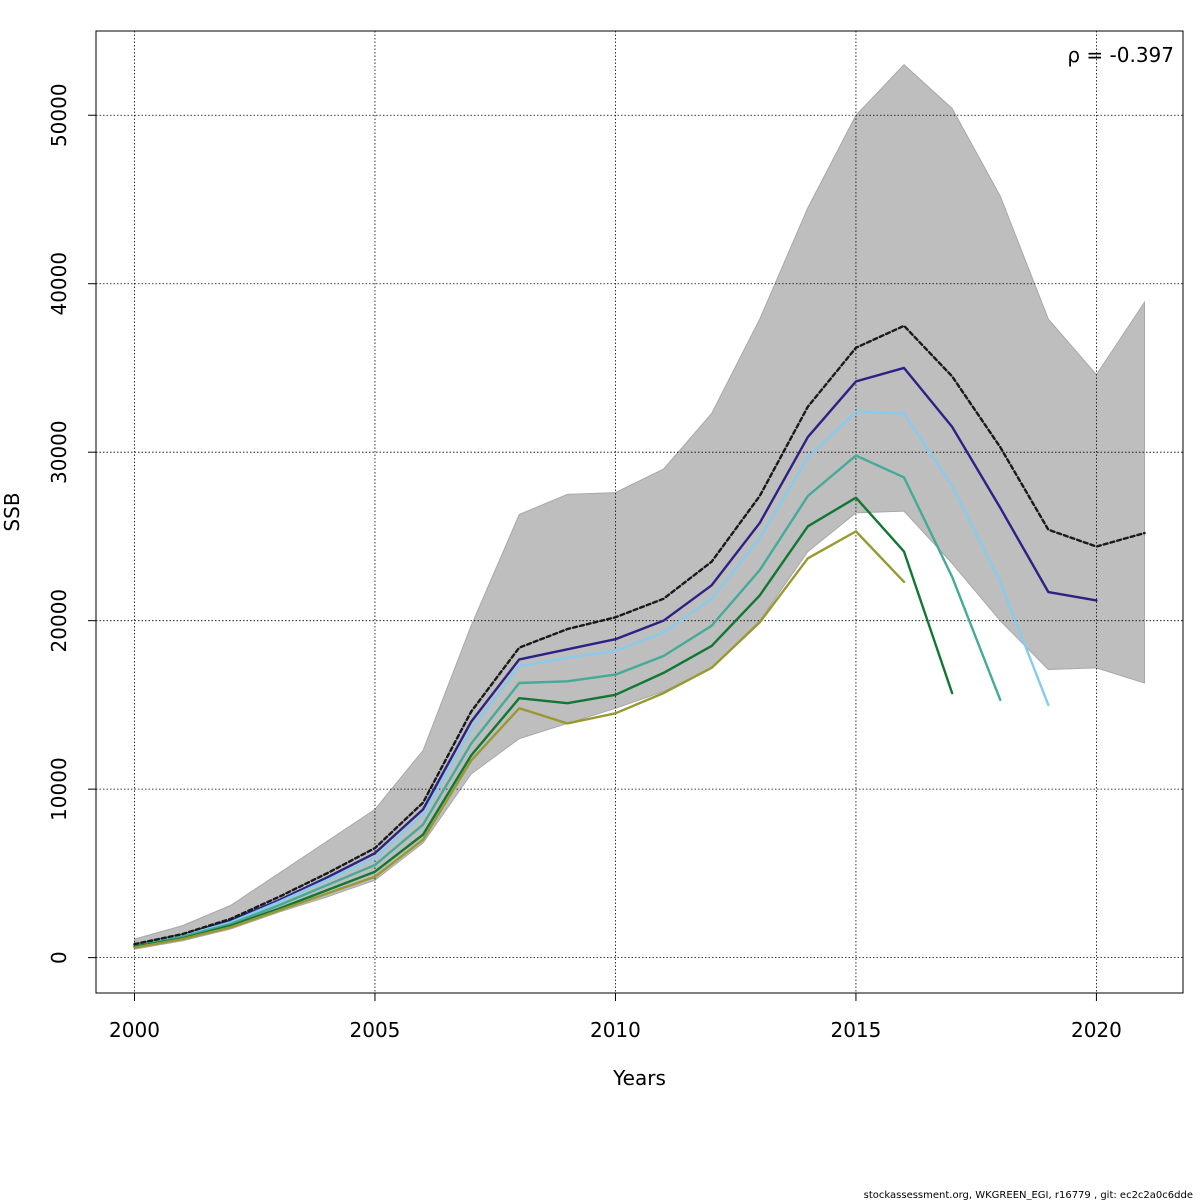 The image size is (1200, 1200). I want to click on y-axis-title: SSB, so click(12, 511).